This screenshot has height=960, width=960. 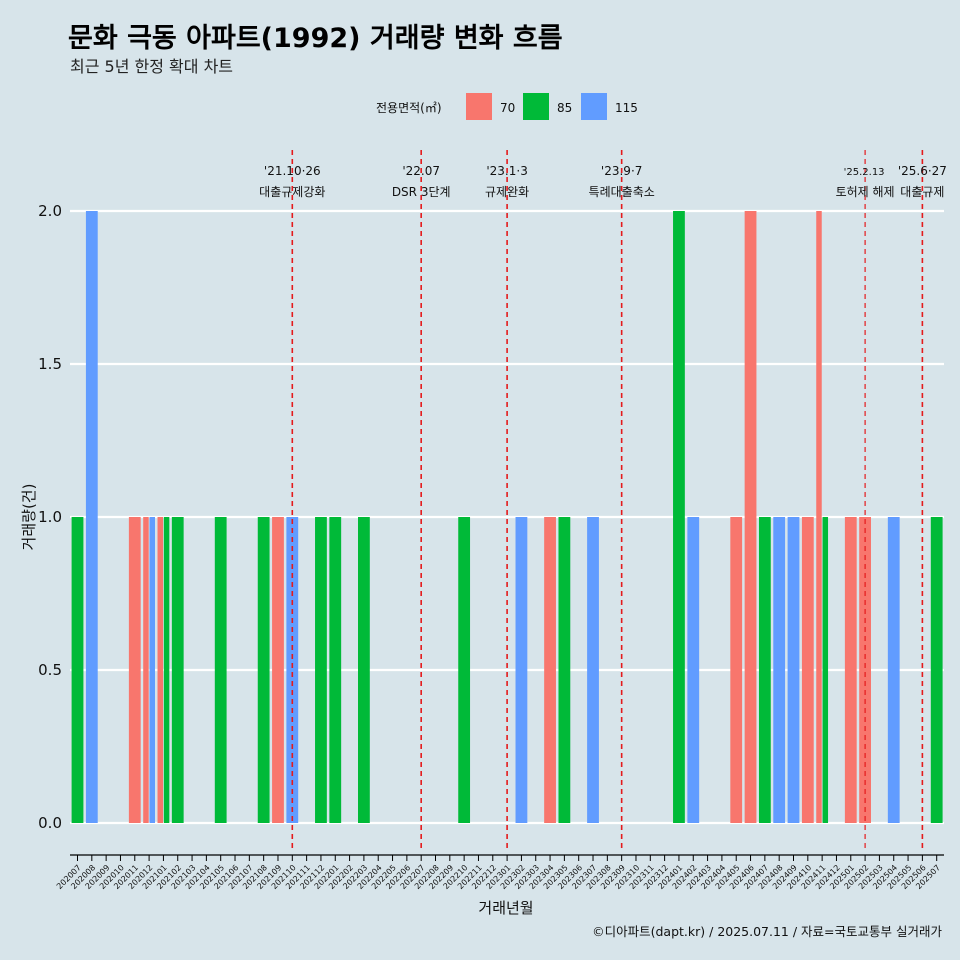 I want to click on legend-label: 85, so click(x=564, y=108).